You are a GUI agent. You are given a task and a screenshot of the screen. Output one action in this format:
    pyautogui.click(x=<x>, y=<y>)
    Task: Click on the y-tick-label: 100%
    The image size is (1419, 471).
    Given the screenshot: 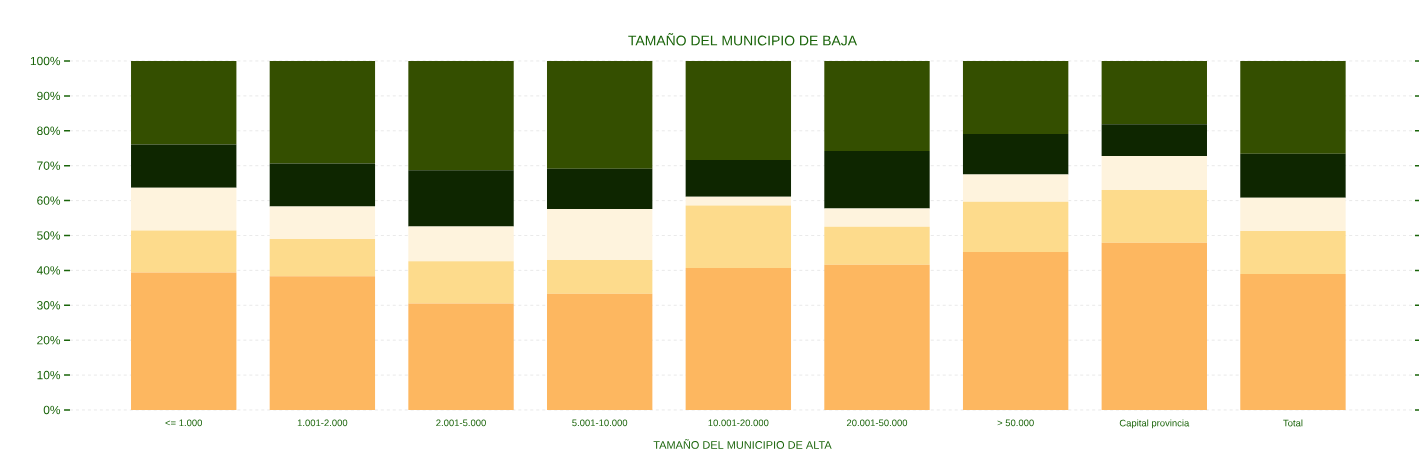 What is the action you would take?
    pyautogui.click(x=45, y=61)
    